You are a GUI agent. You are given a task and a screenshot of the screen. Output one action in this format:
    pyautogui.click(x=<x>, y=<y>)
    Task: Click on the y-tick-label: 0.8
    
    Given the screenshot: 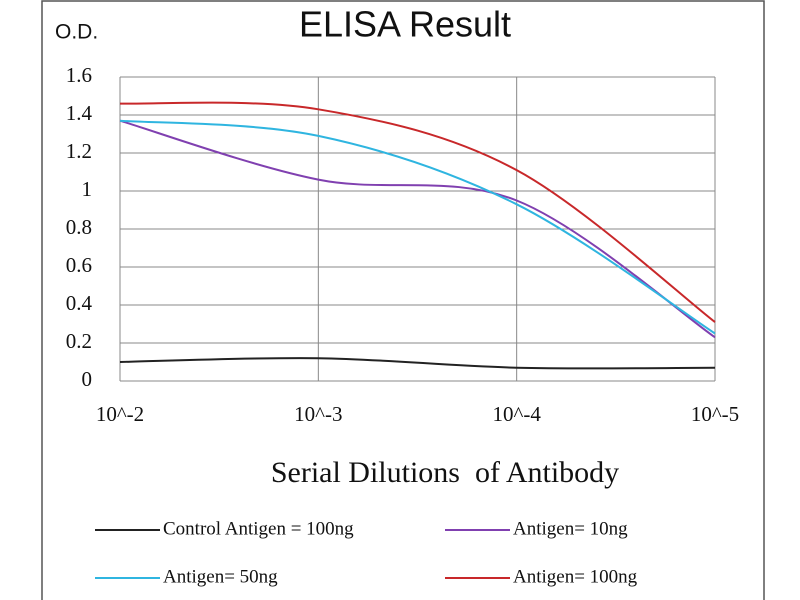 What is the action you would take?
    pyautogui.click(x=79, y=227)
    